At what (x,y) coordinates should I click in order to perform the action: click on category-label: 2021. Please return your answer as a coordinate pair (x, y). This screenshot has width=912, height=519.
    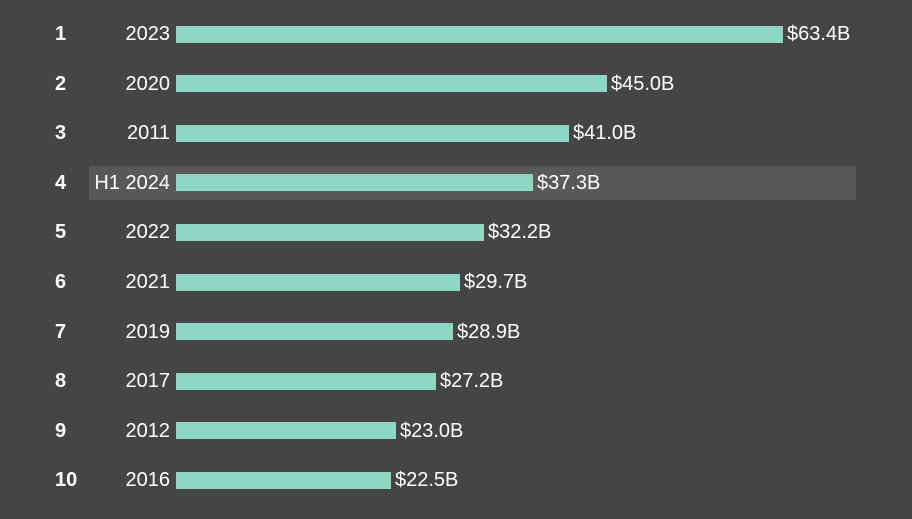
    Looking at the image, I should click on (148, 282).